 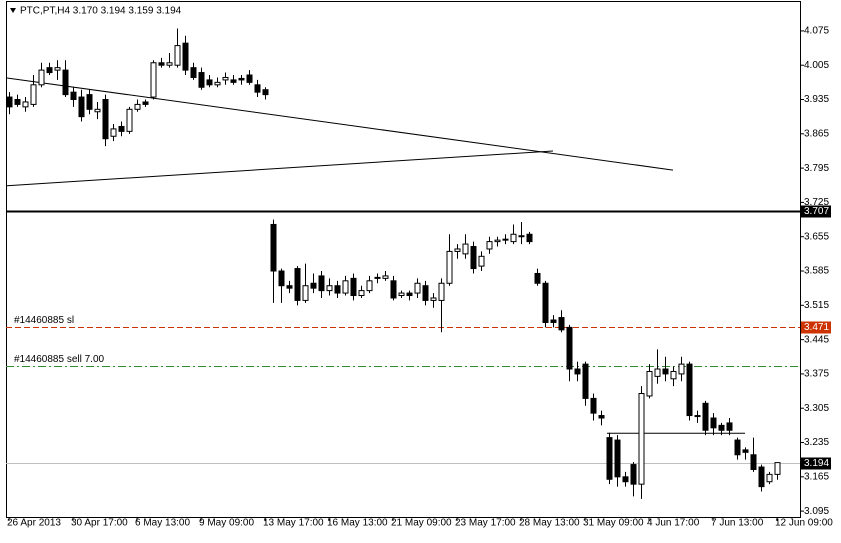 I want to click on y-tick-label: 3.795, so click(x=816, y=168).